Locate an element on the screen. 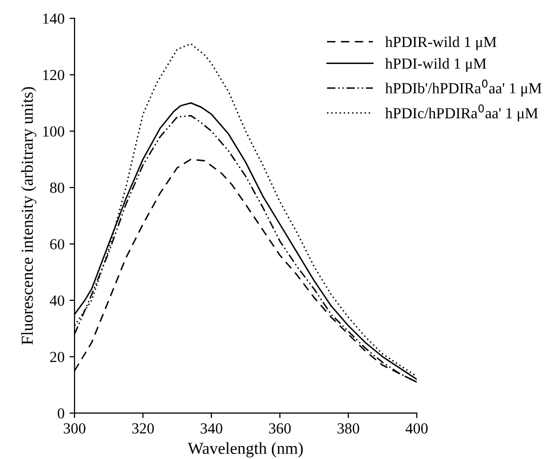 Image resolution: width=552 pixels, height=459 pixels. y-axis-title: Fluorescence intensity (arbitrary units) is located at coordinates (28, 216).